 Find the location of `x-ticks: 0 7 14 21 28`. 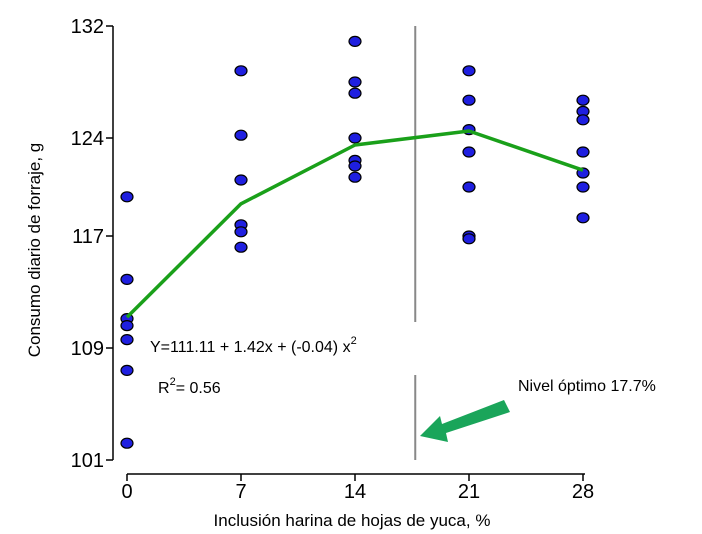

x-ticks: 0 7 14 21 28 is located at coordinates (357, 488).